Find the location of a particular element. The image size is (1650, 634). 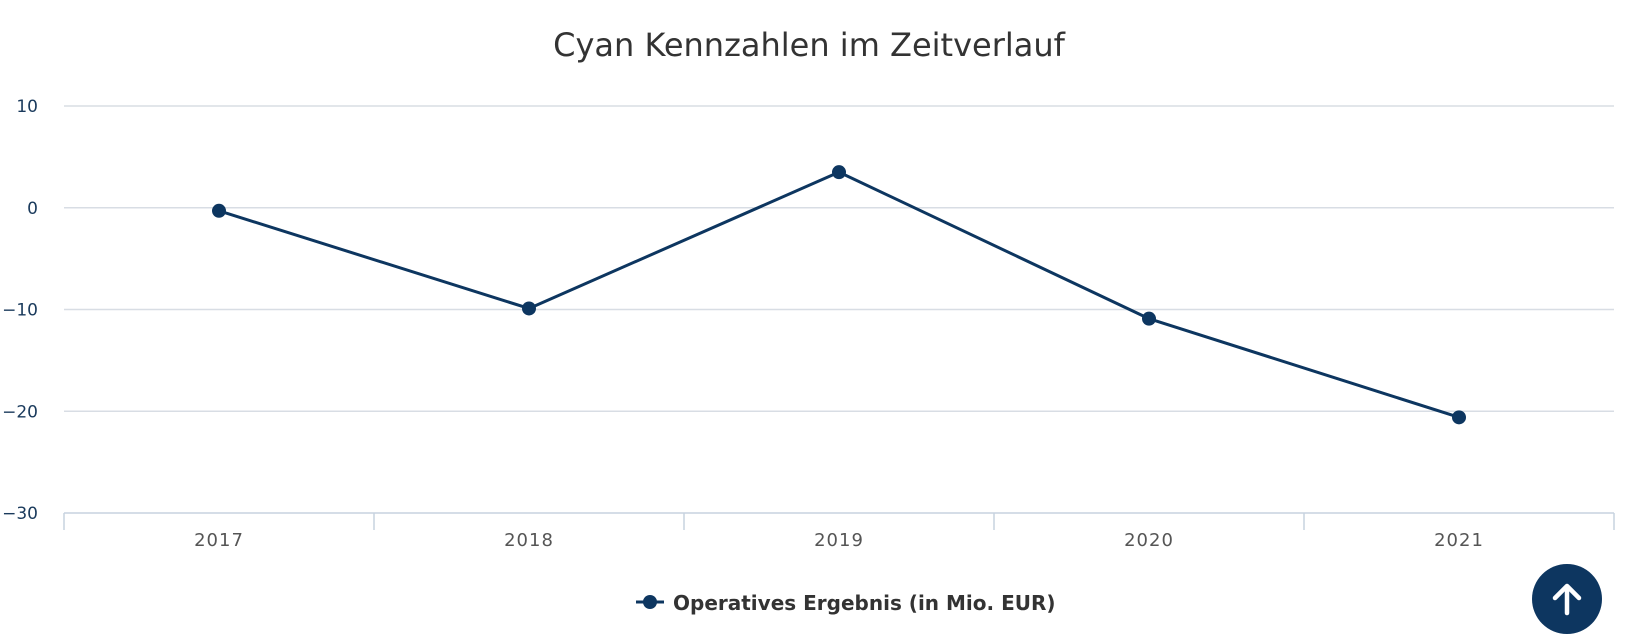

legend-label: Operatives Ergebnis (in Mio. EUR) is located at coordinates (864, 603).